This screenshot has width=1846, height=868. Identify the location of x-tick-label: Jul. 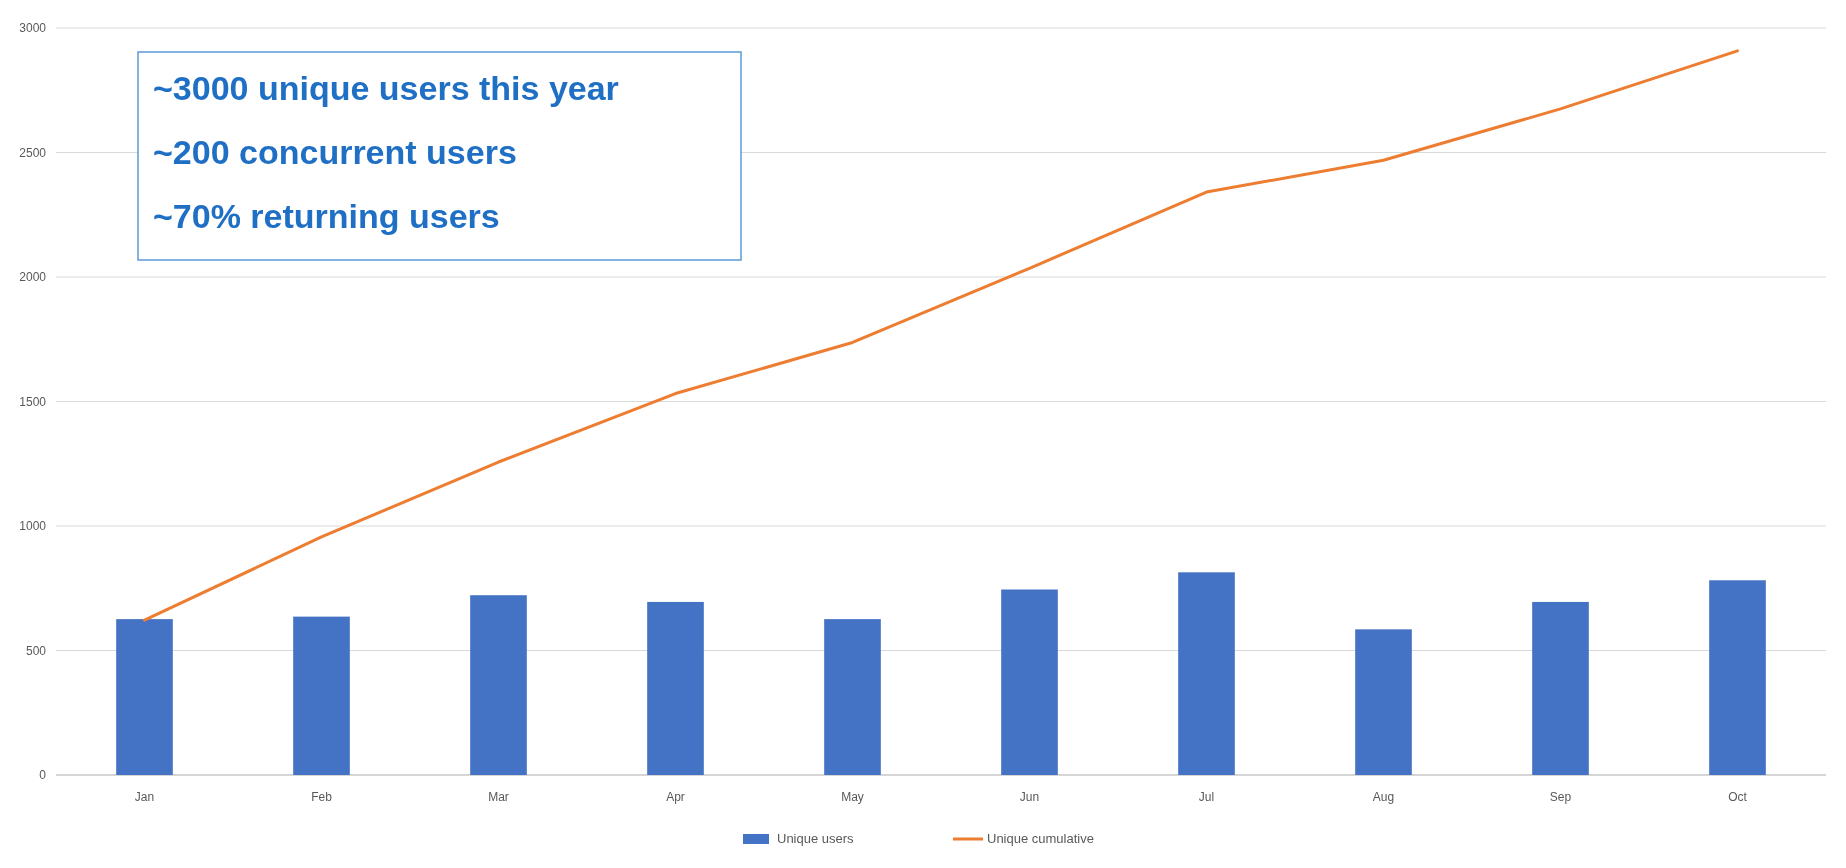
(1206, 797).